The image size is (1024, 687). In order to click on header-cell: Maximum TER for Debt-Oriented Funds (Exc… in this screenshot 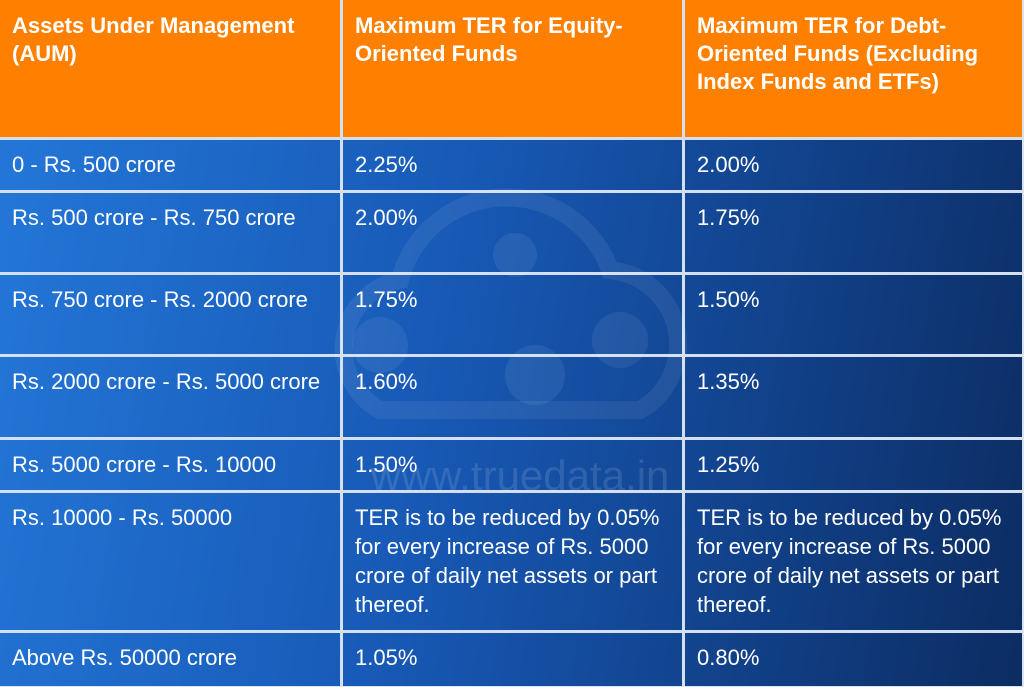, I will do `click(853, 68)`.